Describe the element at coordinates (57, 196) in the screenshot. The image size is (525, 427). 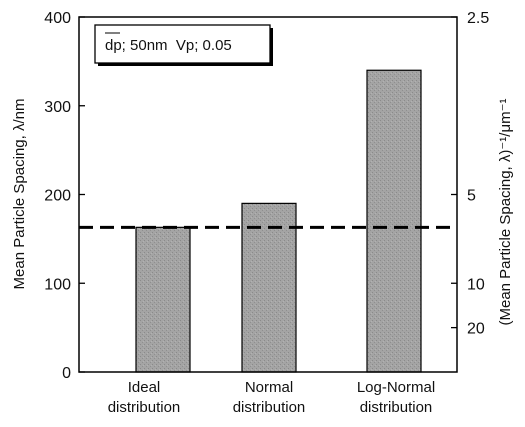
I see `y-tick-label: 200` at that location.